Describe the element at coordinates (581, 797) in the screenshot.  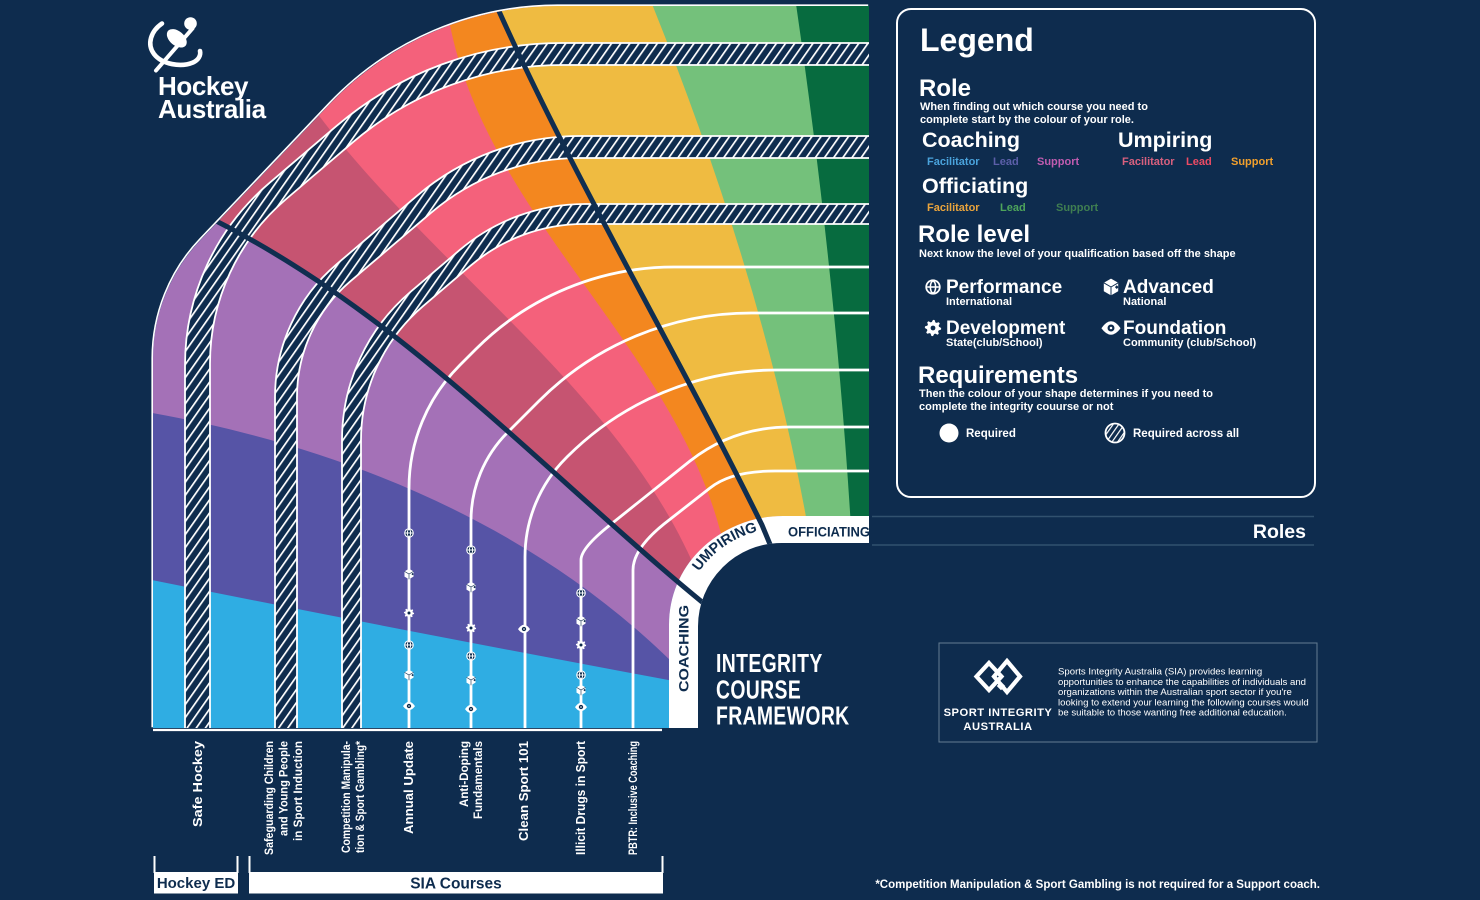
I see `svg-text: Illicit Drugs in Sport` at that location.